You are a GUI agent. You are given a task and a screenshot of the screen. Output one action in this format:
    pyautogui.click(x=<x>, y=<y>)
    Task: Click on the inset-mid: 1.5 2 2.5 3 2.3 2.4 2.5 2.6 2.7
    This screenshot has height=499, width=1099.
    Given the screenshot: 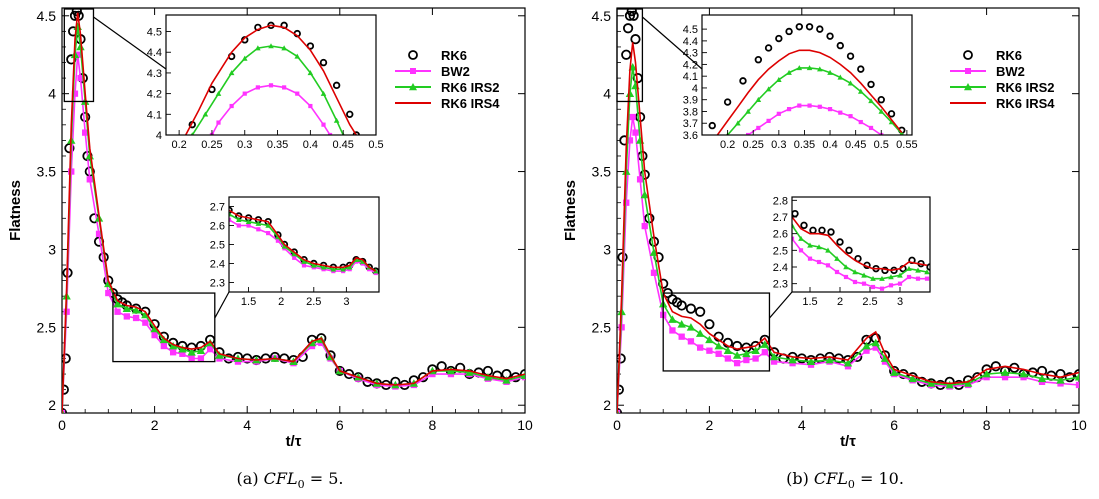 What is the action you would take?
    pyautogui.click(x=295, y=252)
    